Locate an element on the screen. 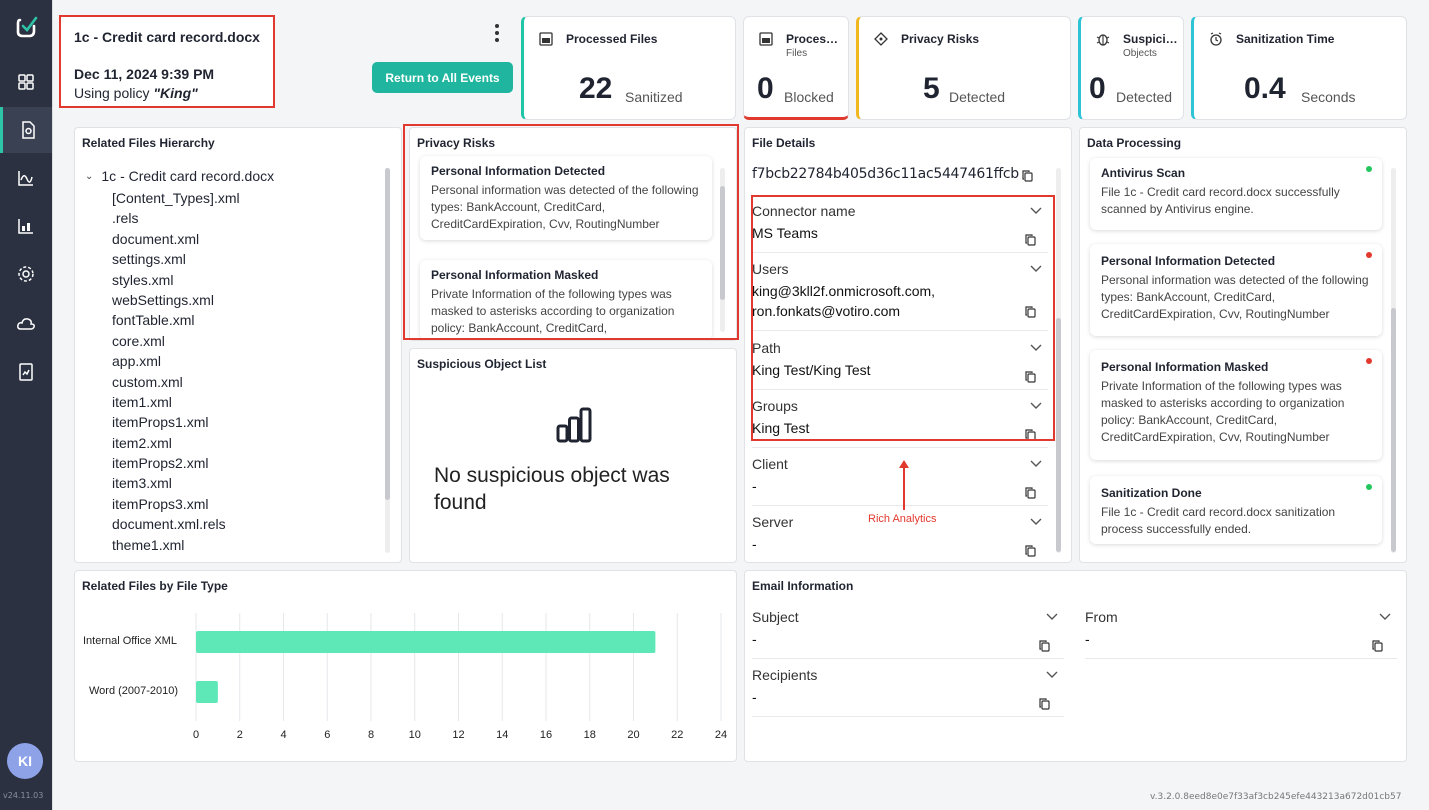 The image size is (1429, 810). processed-file-icon is located at coordinates (546, 39).